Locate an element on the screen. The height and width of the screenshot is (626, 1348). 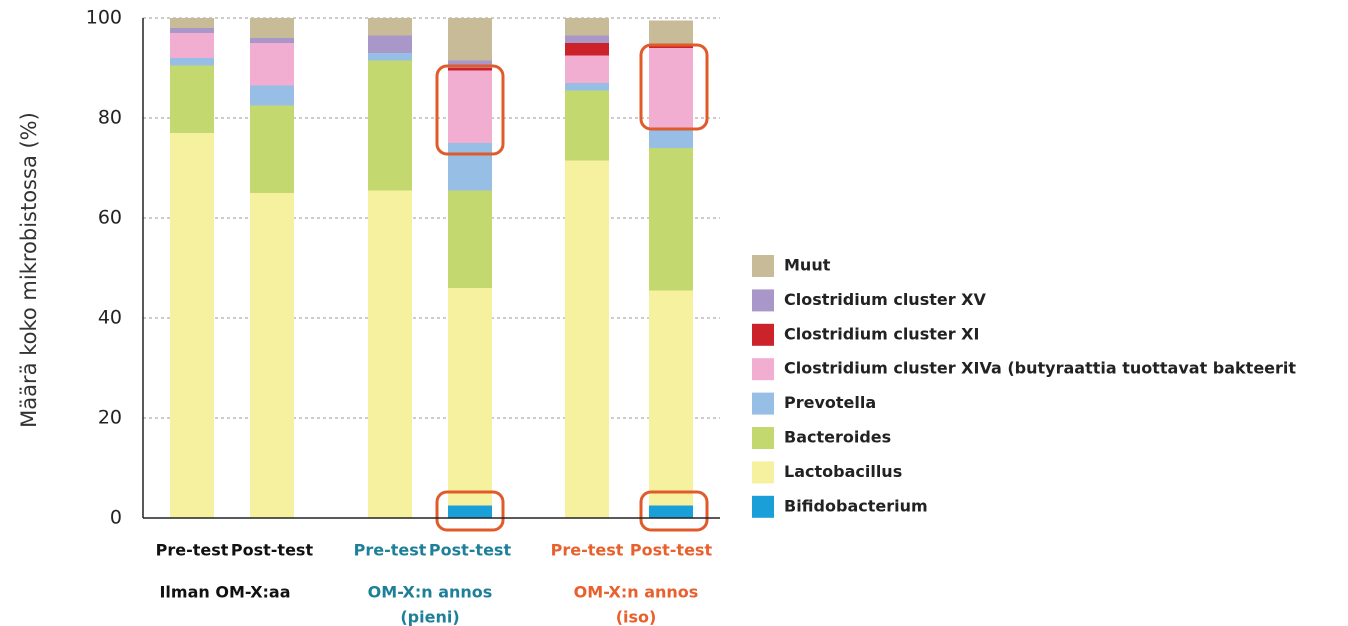
y-tick-label: 80 is located at coordinates (110, 118).